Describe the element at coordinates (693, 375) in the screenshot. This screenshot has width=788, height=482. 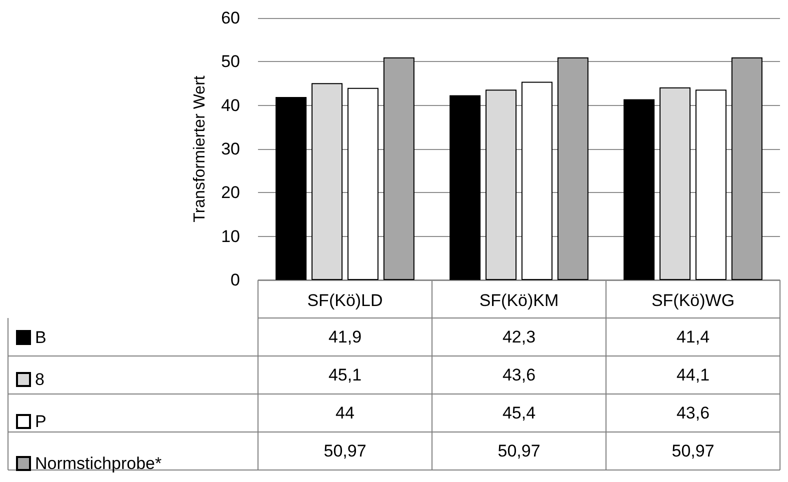
I see `data-label: 44,1` at that location.